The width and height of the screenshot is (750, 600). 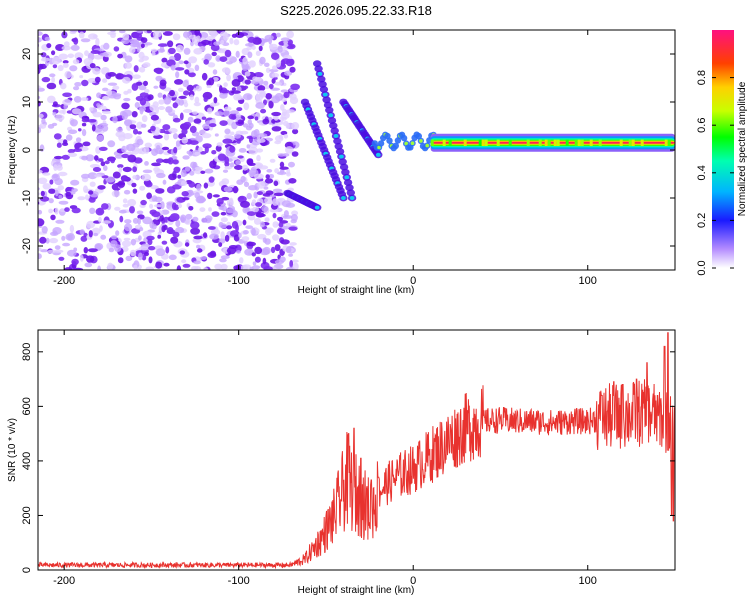 What do you see at coordinates (356, 590) in the screenshot?
I see `snr-x-label: Height of straight line (km)` at bounding box center [356, 590].